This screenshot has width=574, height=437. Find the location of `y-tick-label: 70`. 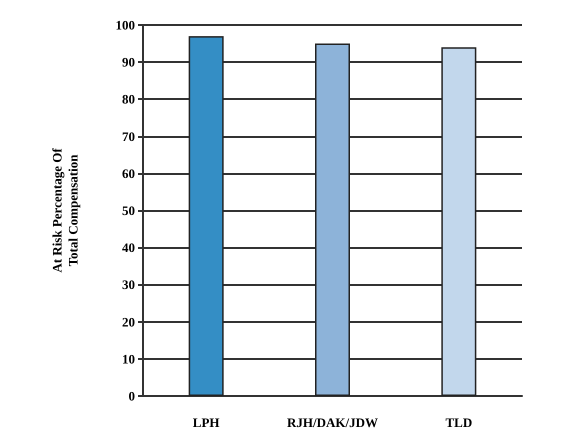

y-tick-label: 70 is located at coordinates (128, 136).